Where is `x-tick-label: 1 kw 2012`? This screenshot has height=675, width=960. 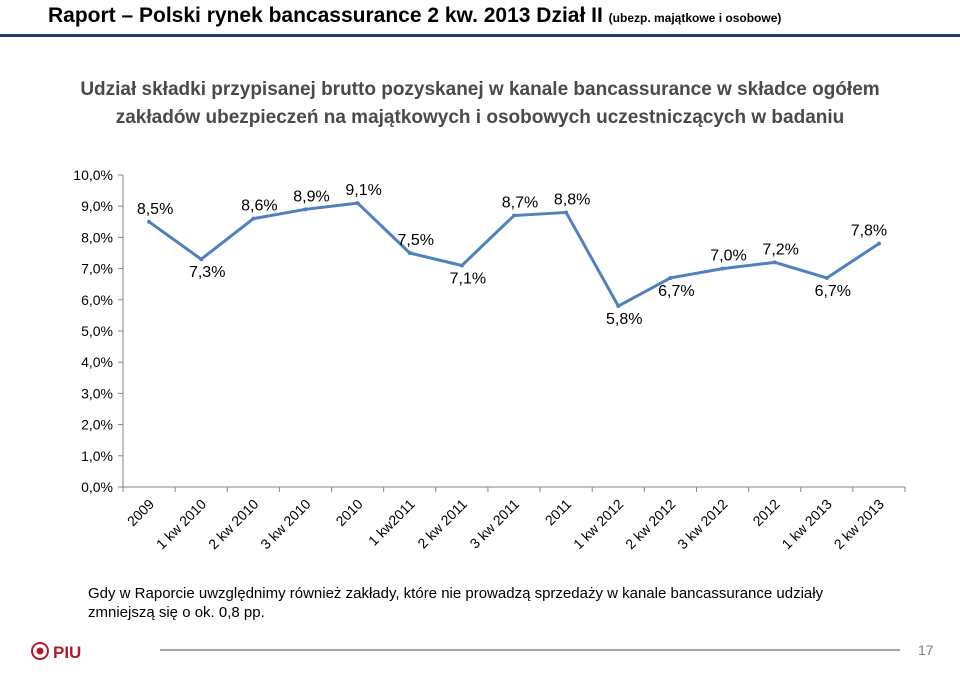
x-tick-label: 1 kw 2012 is located at coordinates (598, 524).